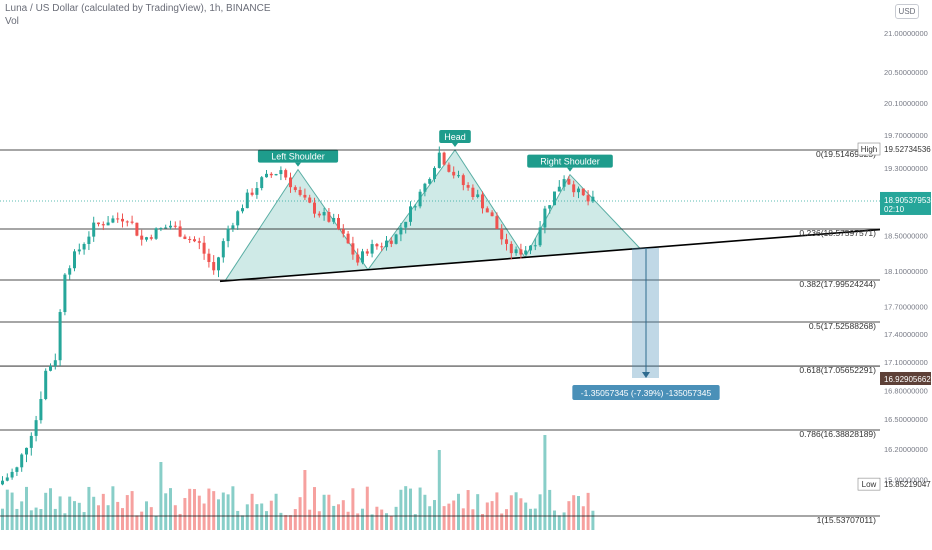 Image resolution: width=932 pixels, height=550 pixels. Describe the element at coordinates (298, 156) in the screenshot. I see `left-shoulder-label-box` at that location.